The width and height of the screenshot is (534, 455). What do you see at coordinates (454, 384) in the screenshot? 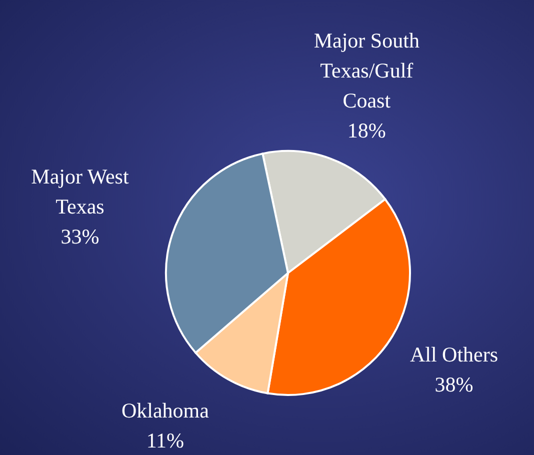
I see `data-label: 38%` at bounding box center [454, 384].